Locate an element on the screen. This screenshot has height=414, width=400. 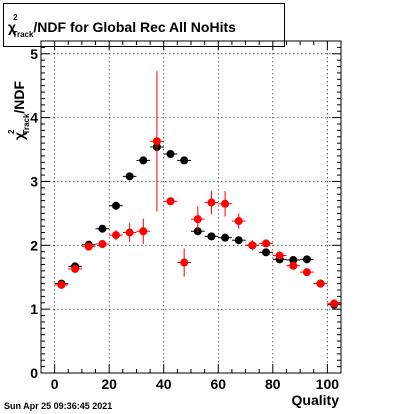
x-tick-label: 0 is located at coordinates (55, 384).